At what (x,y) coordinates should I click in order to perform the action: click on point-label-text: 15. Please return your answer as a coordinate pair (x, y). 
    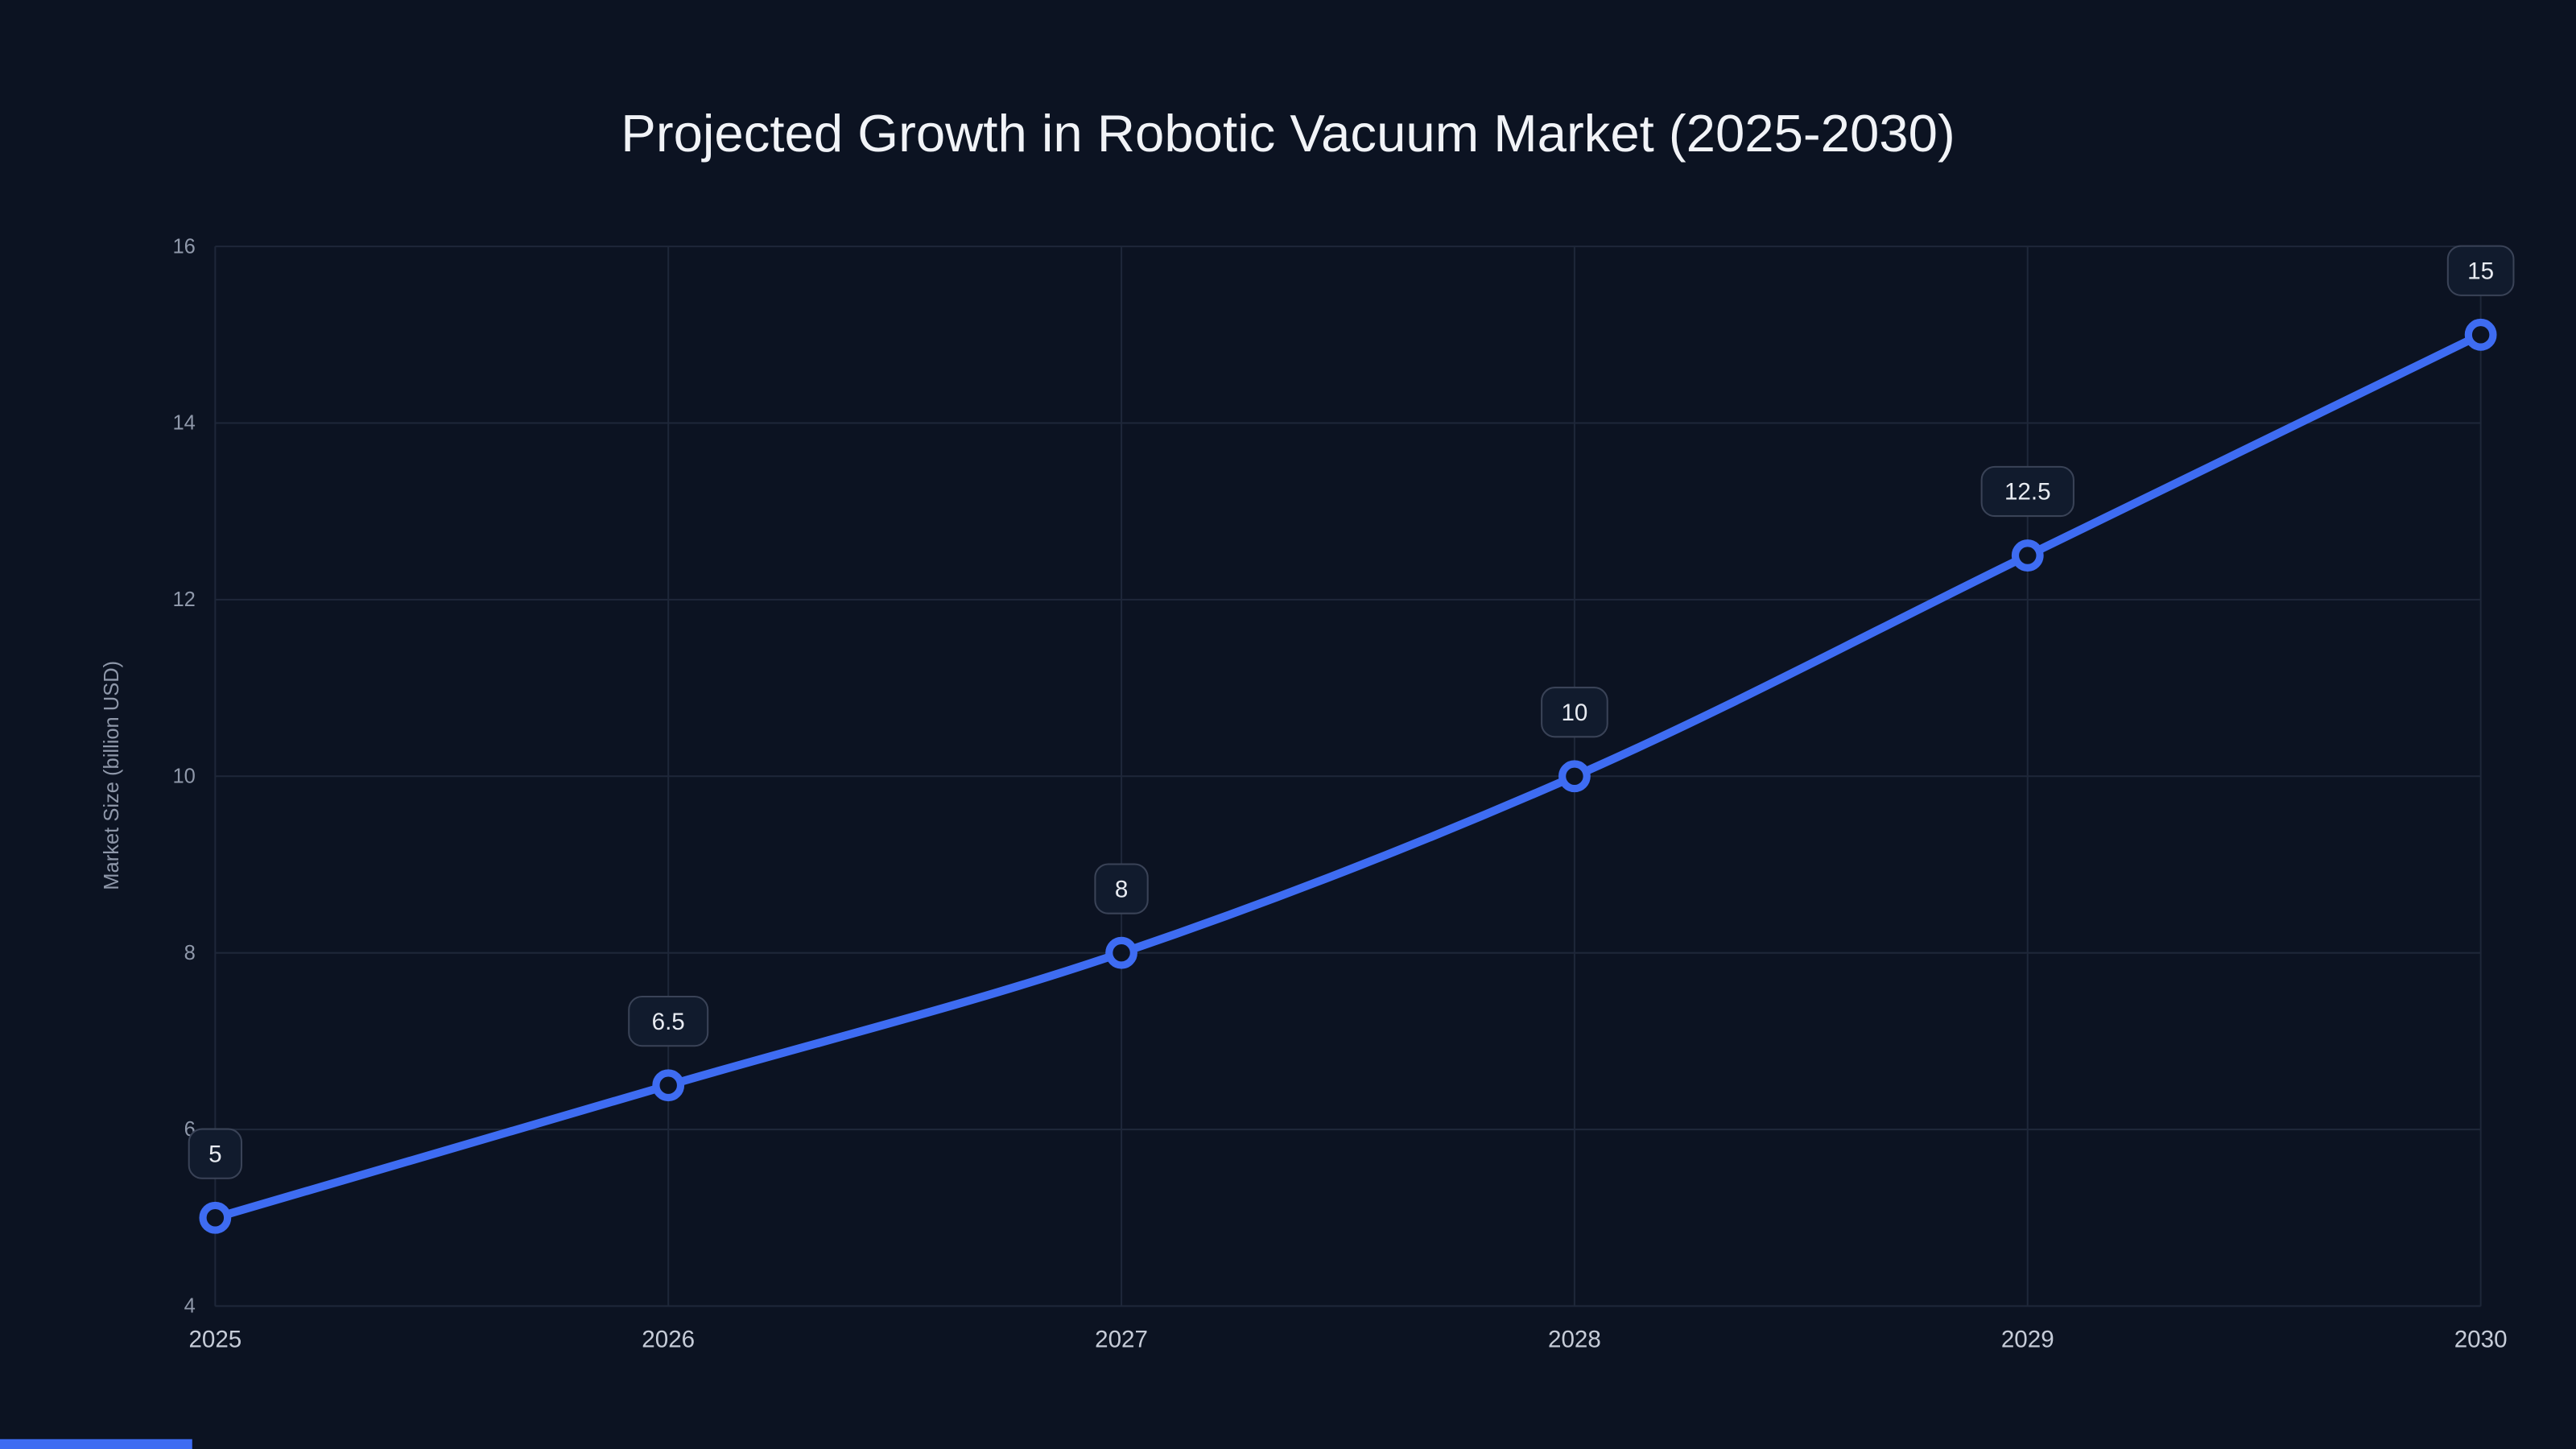
    Looking at the image, I should click on (2480, 271).